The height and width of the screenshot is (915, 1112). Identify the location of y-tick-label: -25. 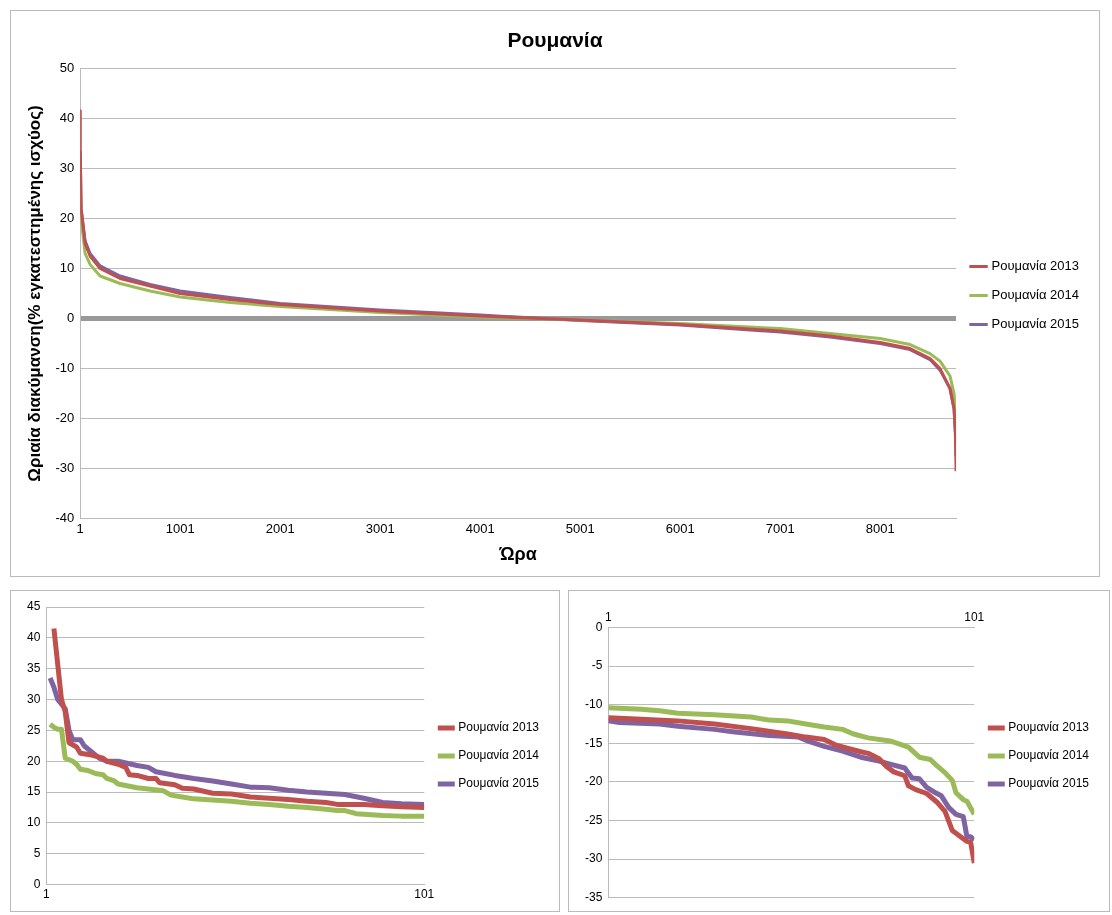
(594, 819).